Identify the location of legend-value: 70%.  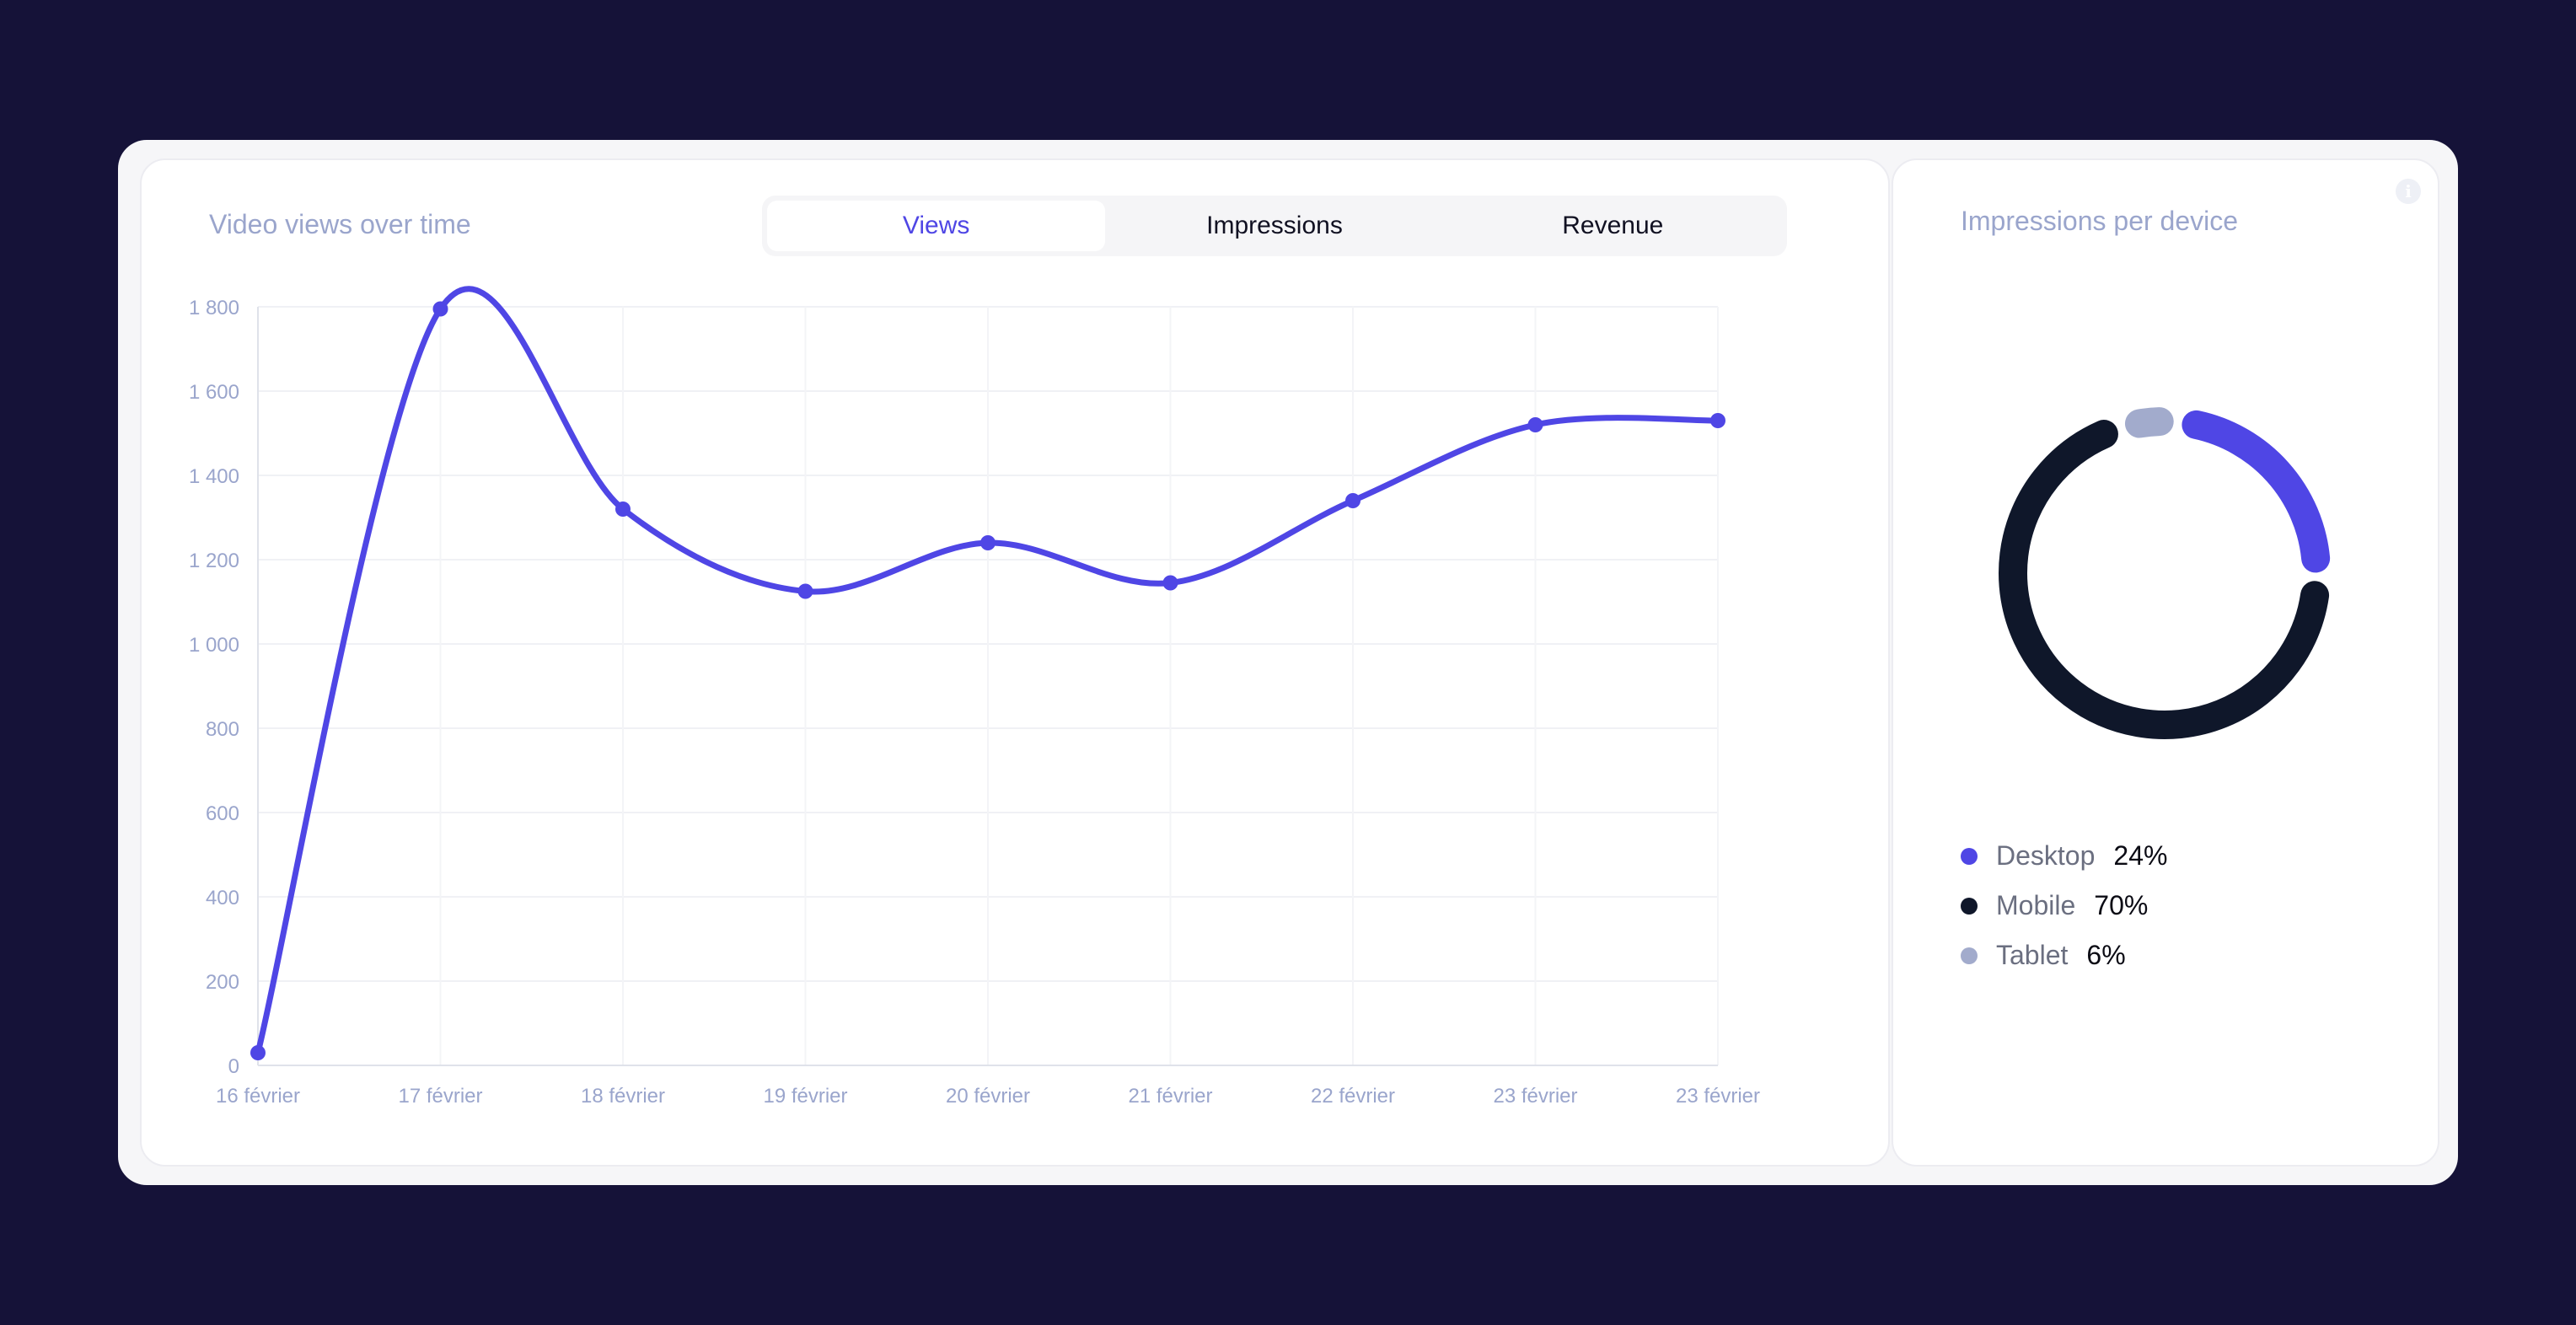
(2121, 905).